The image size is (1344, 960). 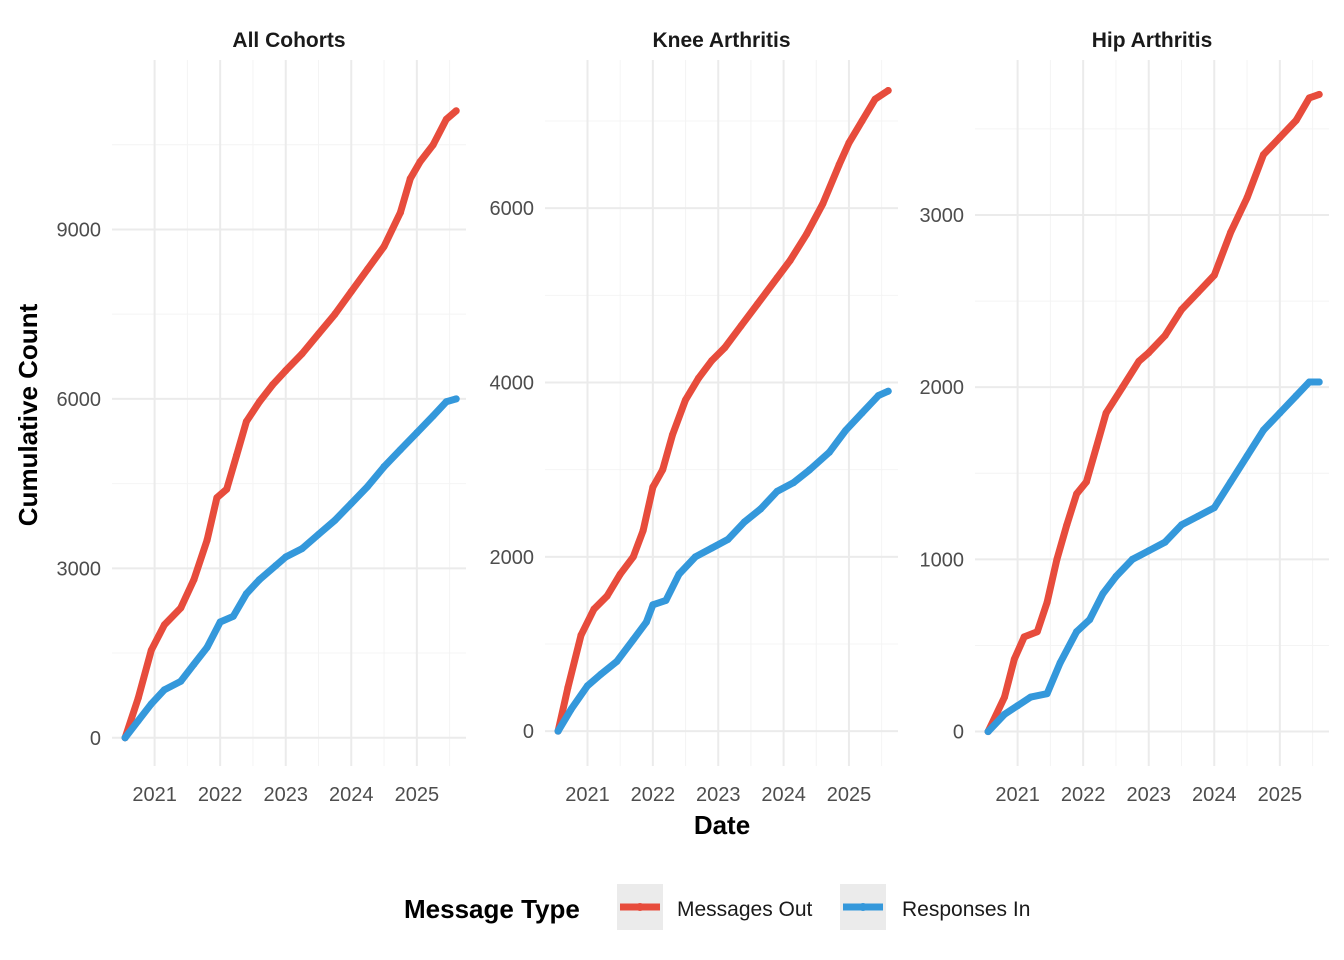 I want to click on legend-key-point, so click(x=640, y=907).